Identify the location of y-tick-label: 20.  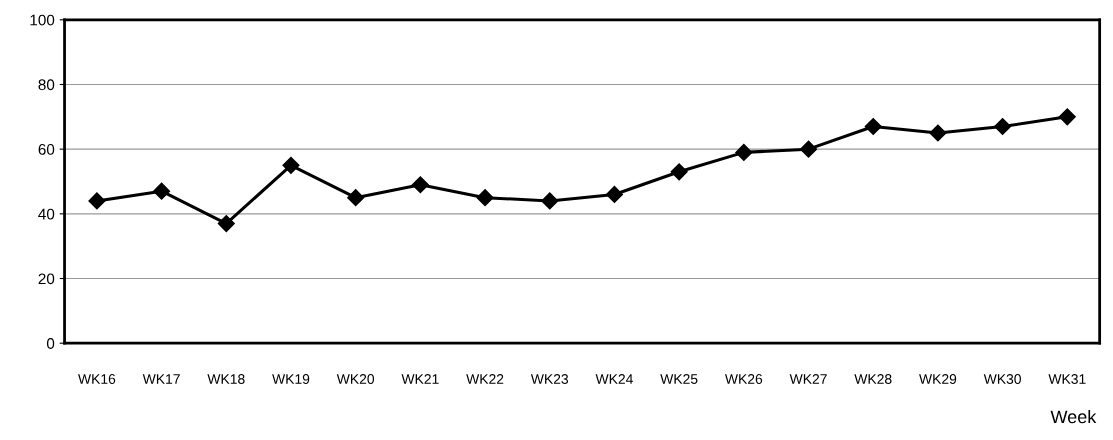
(46, 279).